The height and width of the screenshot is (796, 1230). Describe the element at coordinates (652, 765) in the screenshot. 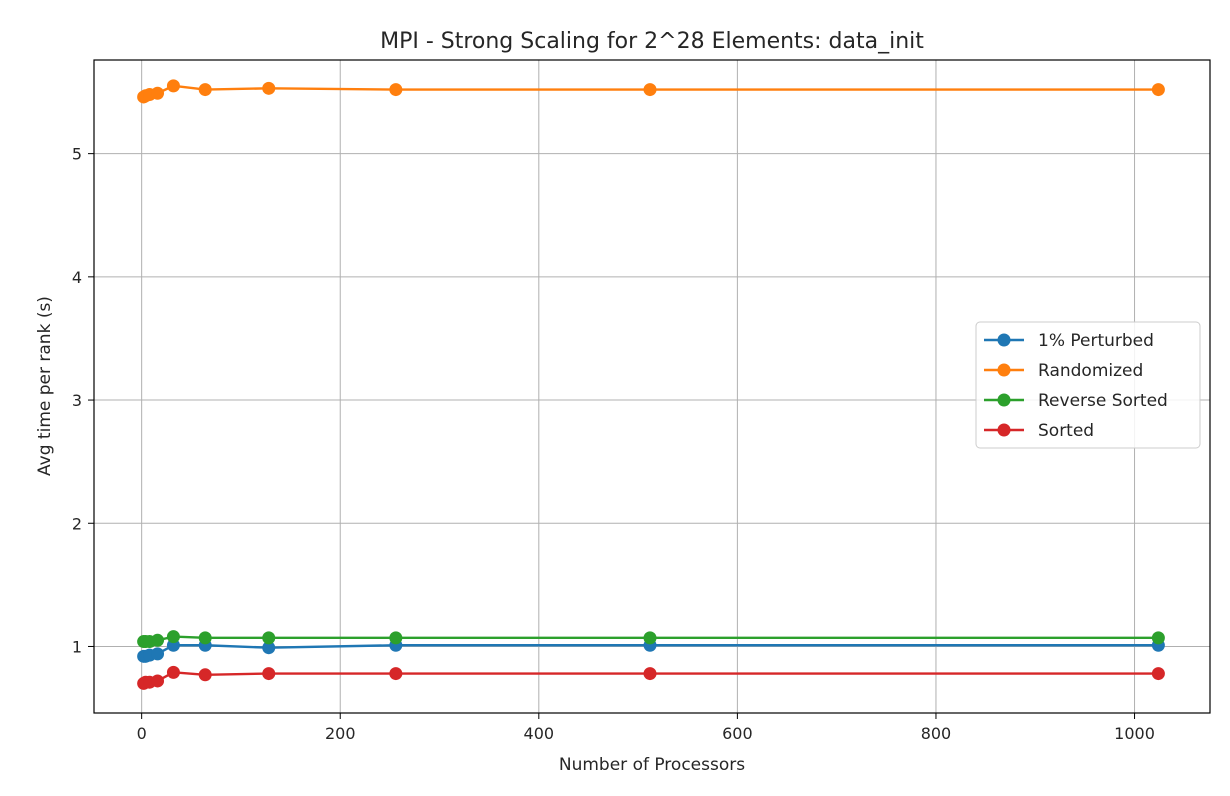

I see `x-axis-label: Number of Processors` at that location.